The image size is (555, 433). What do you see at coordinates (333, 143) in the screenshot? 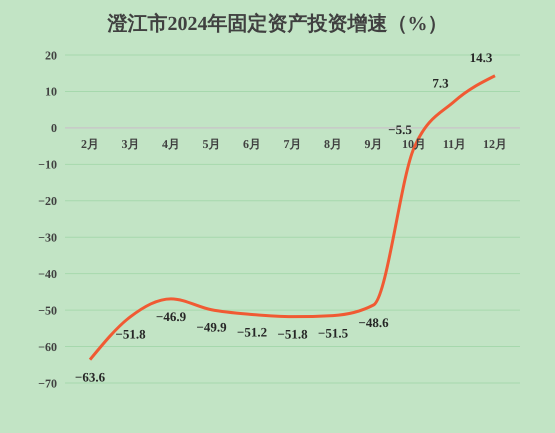
I see `x-tick-label: 8月` at bounding box center [333, 143].